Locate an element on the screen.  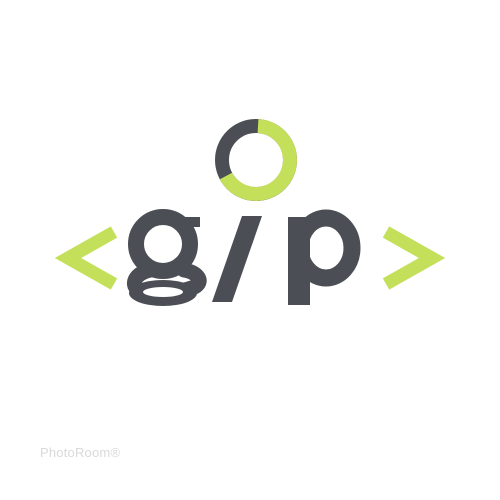
photoroom-watermark: PhotoRoom® is located at coordinates (80, 452).